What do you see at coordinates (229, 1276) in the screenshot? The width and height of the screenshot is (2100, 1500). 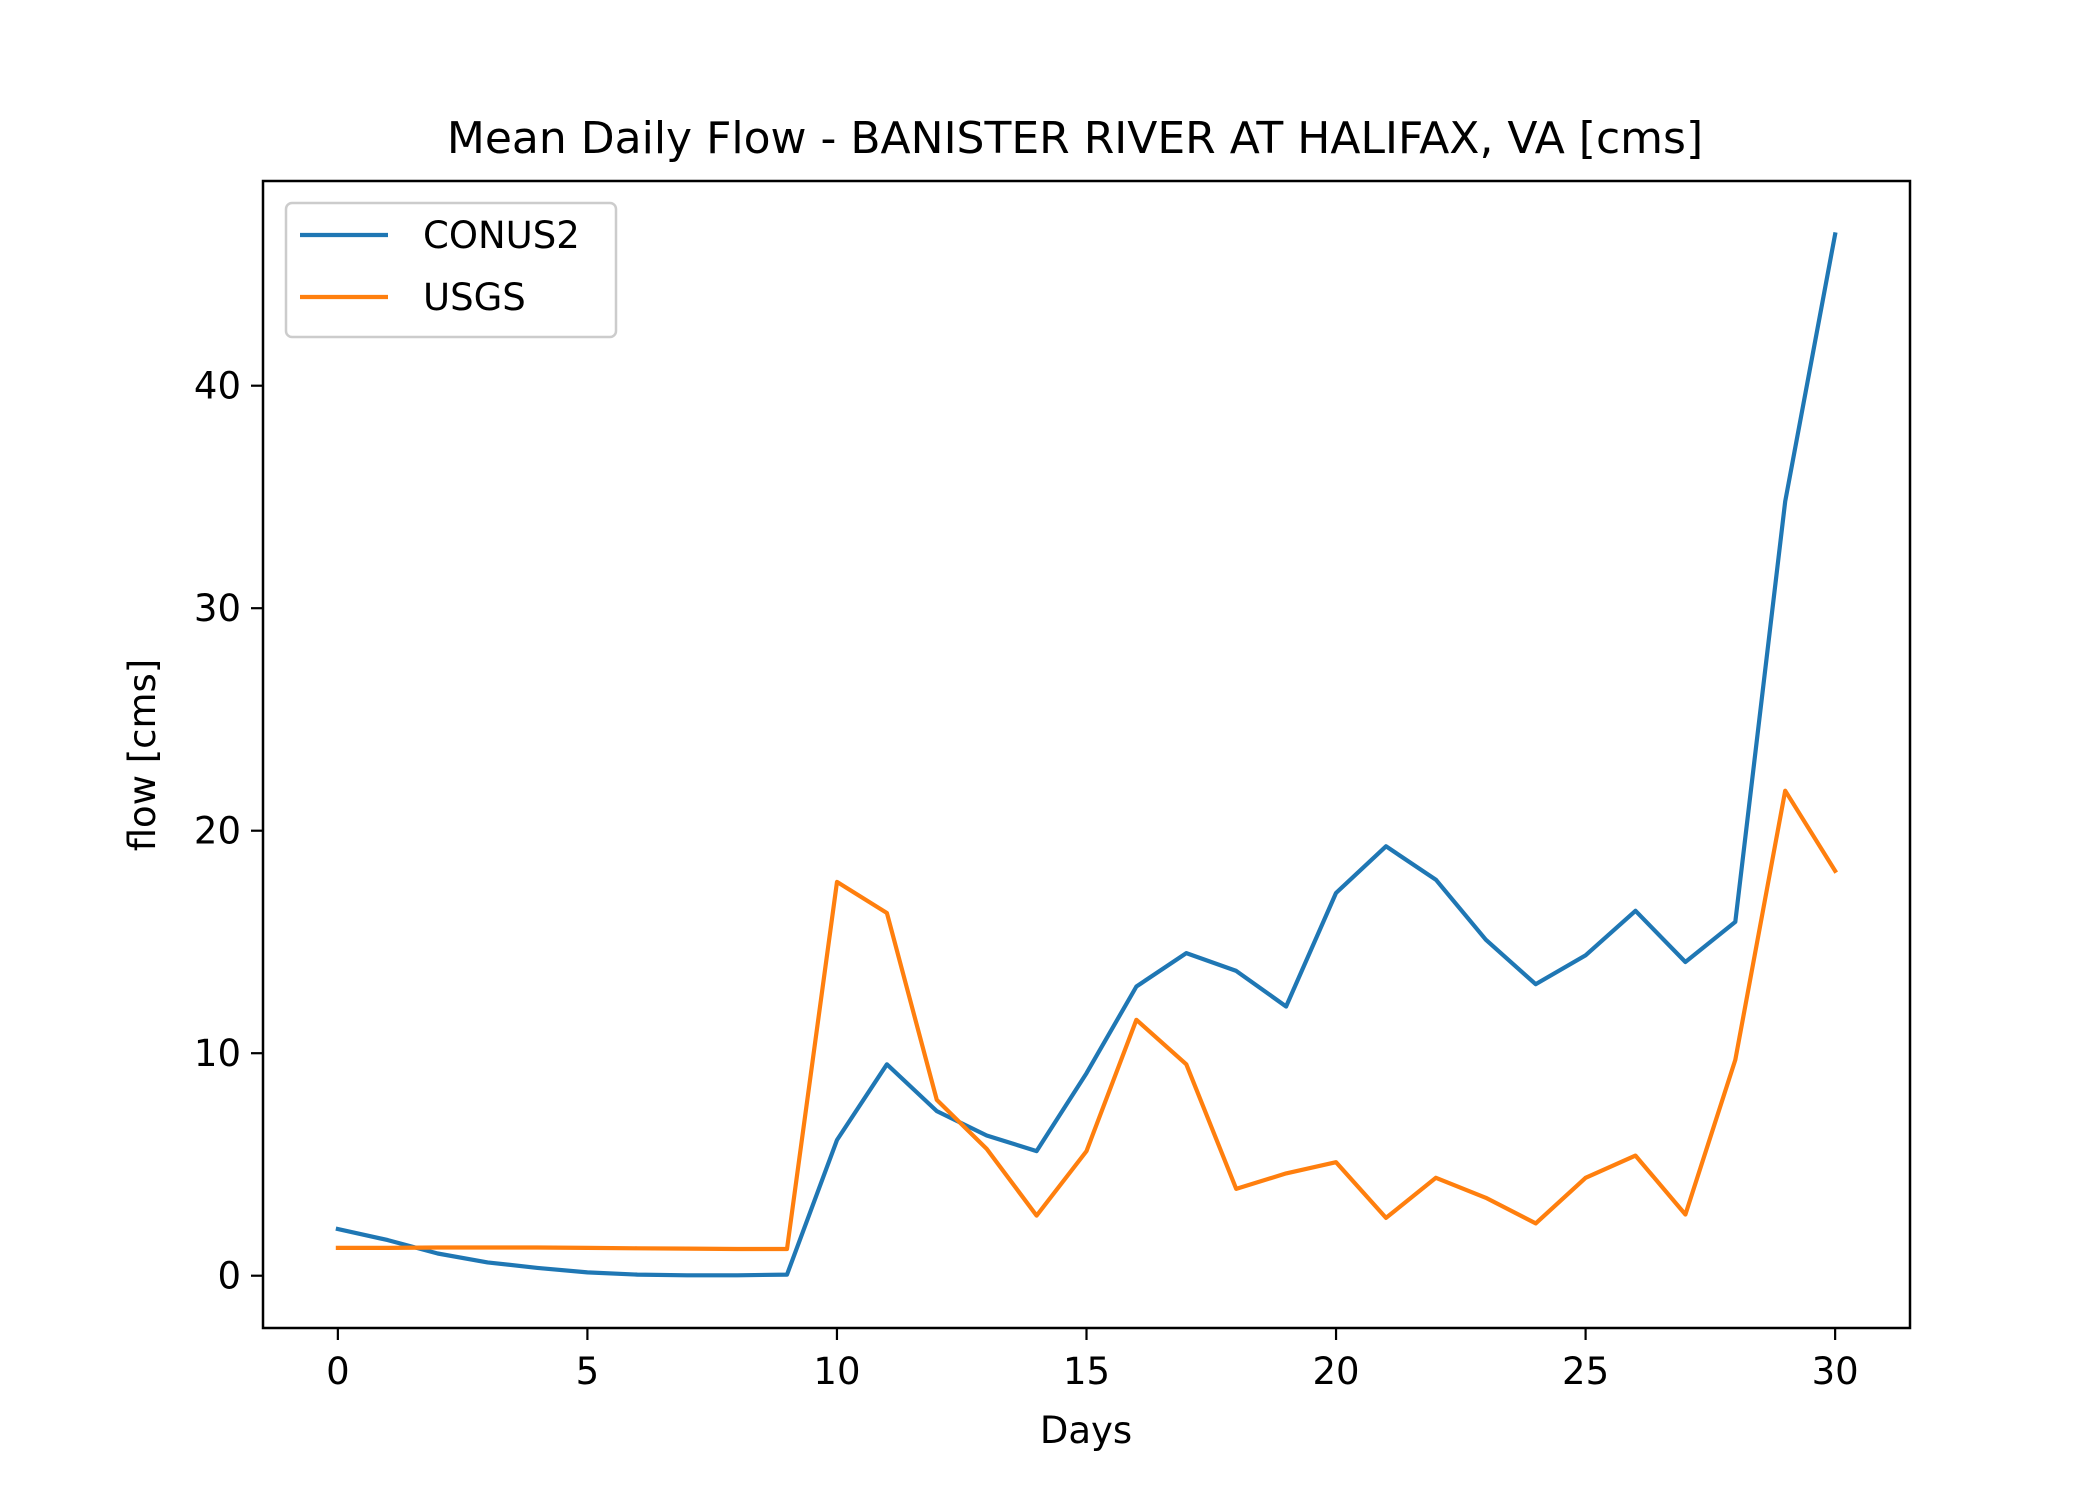 I see `y-tick-label: 0` at bounding box center [229, 1276].